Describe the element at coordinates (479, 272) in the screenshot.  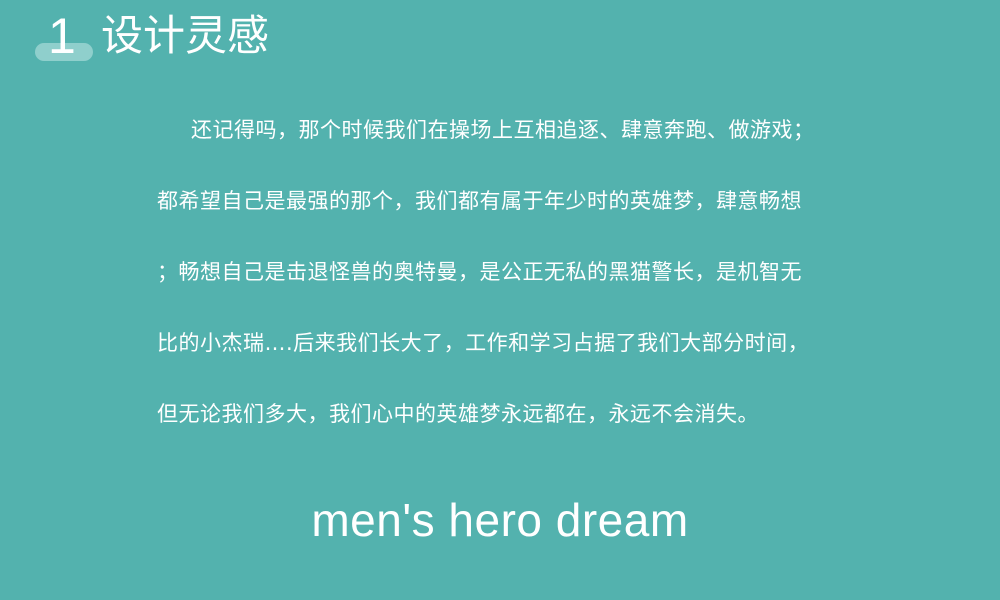
I see `paragraph-line: ；畅想自己是击退怪兽的奥特曼，是公正无私的黑猫警长，是机智无` at that location.